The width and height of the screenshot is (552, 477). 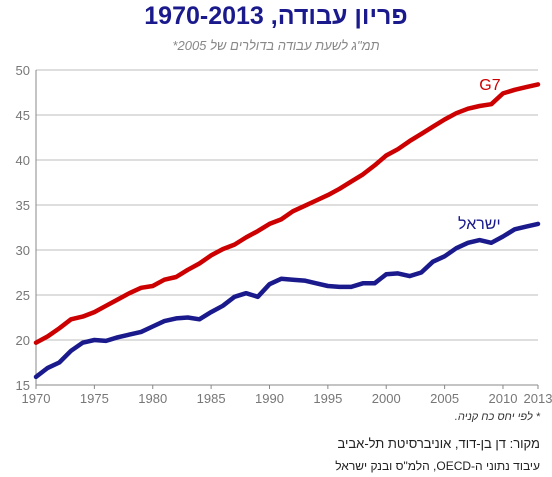 What do you see at coordinates (479, 224) in the screenshot?
I see `series-label-1: ישראל` at bounding box center [479, 224].